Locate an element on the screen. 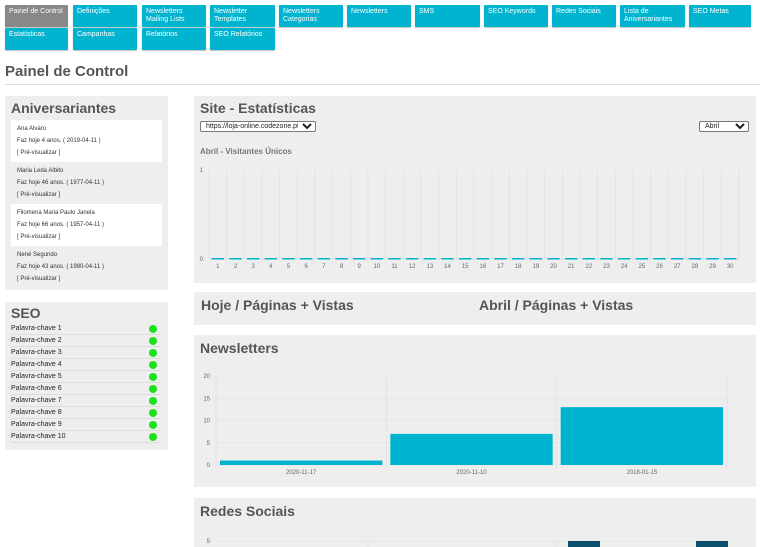 This screenshot has width=763, height=547. birthday-name: Nené Segundo is located at coordinates (37, 255).